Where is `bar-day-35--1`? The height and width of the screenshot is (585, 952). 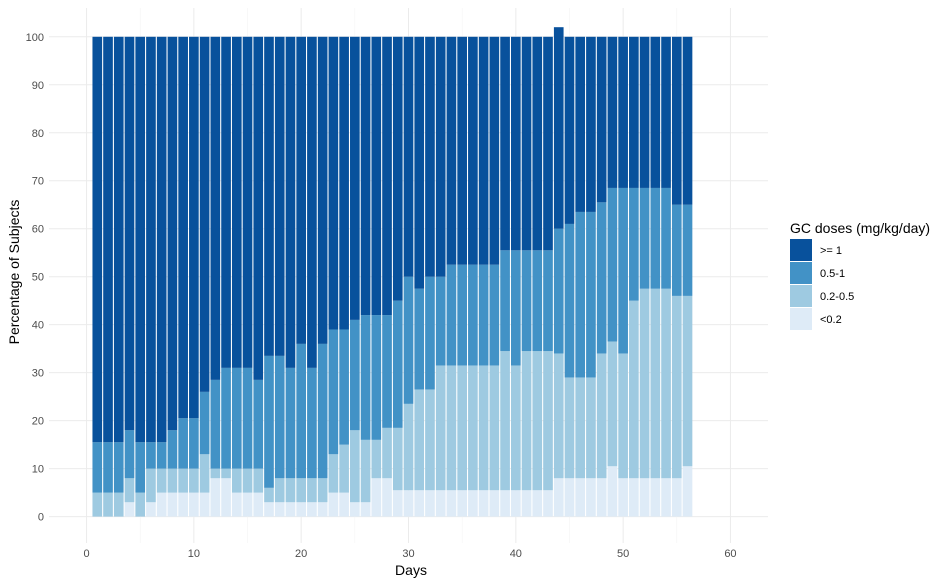
bar-day-35--1 is located at coordinates (462, 150).